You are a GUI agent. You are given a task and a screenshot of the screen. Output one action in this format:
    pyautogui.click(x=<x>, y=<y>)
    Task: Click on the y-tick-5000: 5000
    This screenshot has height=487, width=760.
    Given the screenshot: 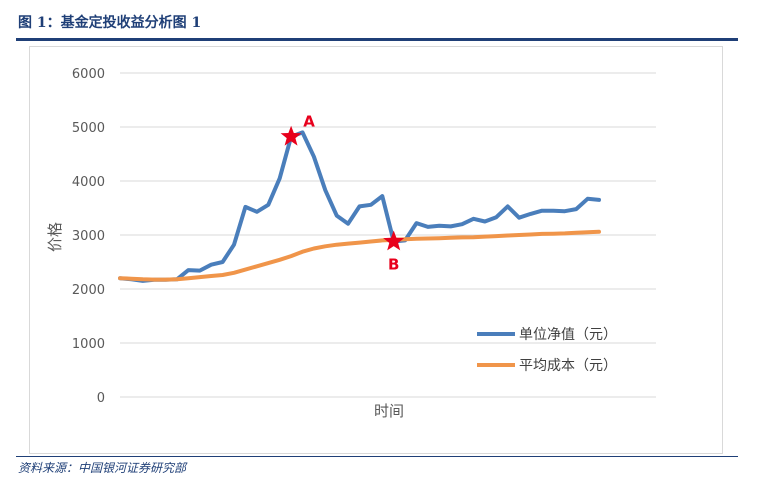 What is the action you would take?
    pyautogui.click(x=88, y=128)
    